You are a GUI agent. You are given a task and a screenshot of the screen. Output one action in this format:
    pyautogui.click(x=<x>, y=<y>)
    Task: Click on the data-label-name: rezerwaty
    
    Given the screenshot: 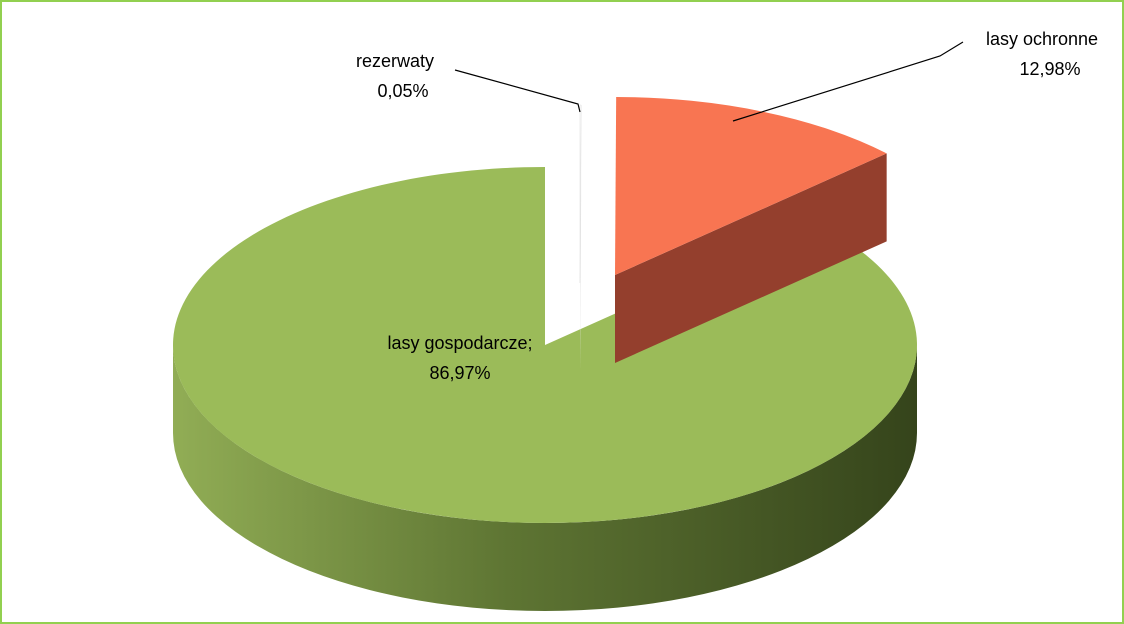 What is the action you would take?
    pyautogui.click(x=395, y=61)
    